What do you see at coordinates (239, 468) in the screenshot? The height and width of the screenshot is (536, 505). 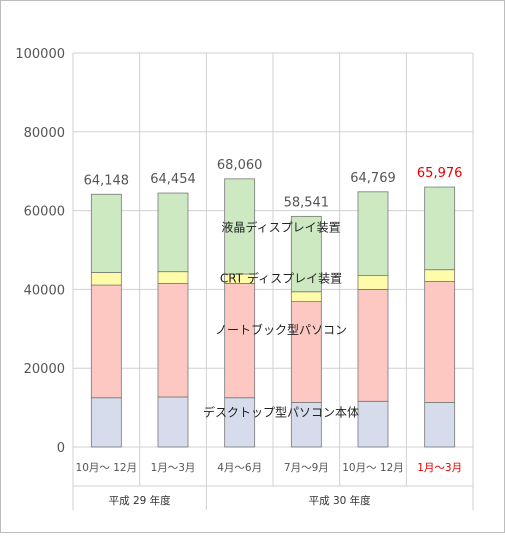 I see `x-tick-label: 4月～6月` at bounding box center [239, 468].